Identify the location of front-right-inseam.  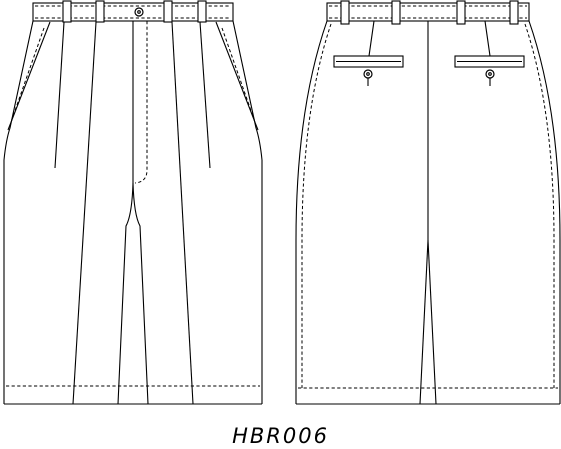
(140, 293).